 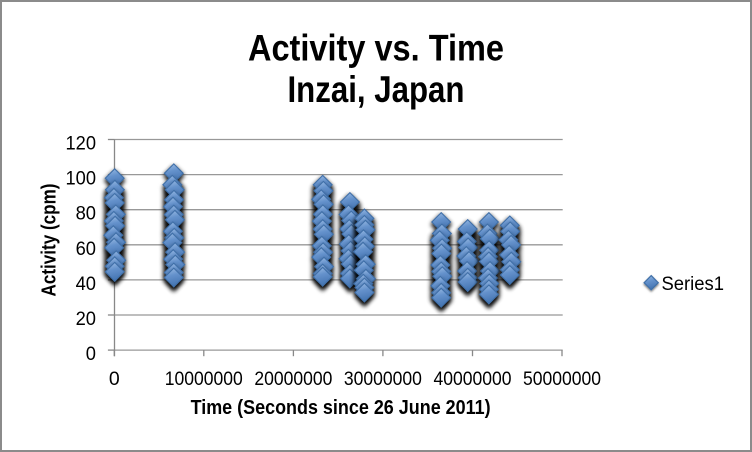 What do you see at coordinates (50, 240) in the screenshot?
I see `svg-text: Activity (cpm)` at bounding box center [50, 240].